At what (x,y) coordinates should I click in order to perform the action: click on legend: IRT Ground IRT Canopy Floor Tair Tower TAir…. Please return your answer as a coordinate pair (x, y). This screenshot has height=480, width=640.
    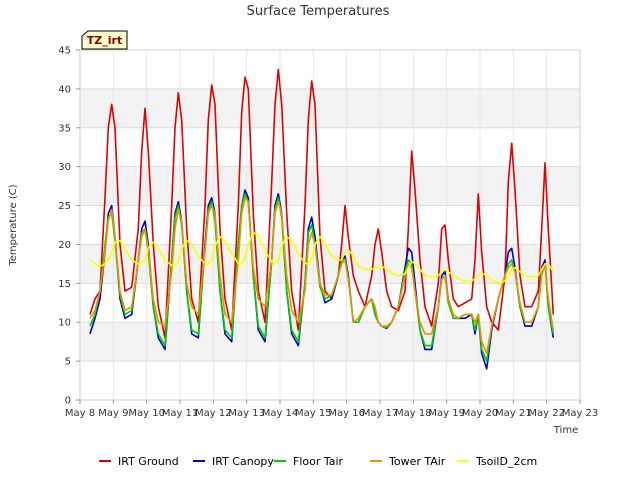
    Looking at the image, I should click on (318, 461).